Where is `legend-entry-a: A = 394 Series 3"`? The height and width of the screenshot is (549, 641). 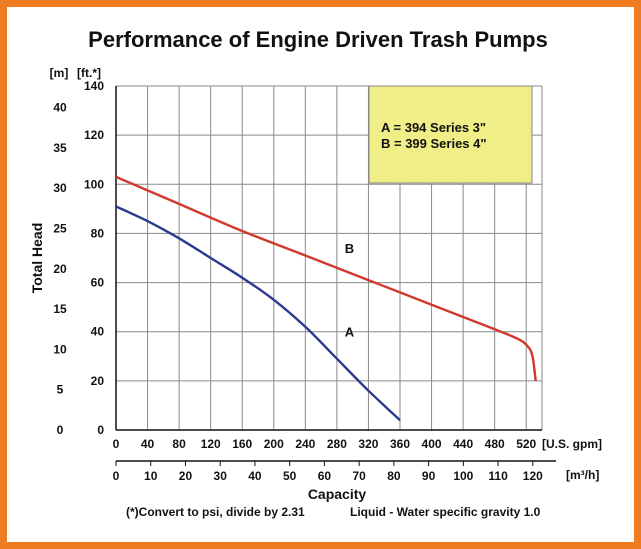
legend-entry-a: A = 394 Series 3" is located at coordinates (433, 127).